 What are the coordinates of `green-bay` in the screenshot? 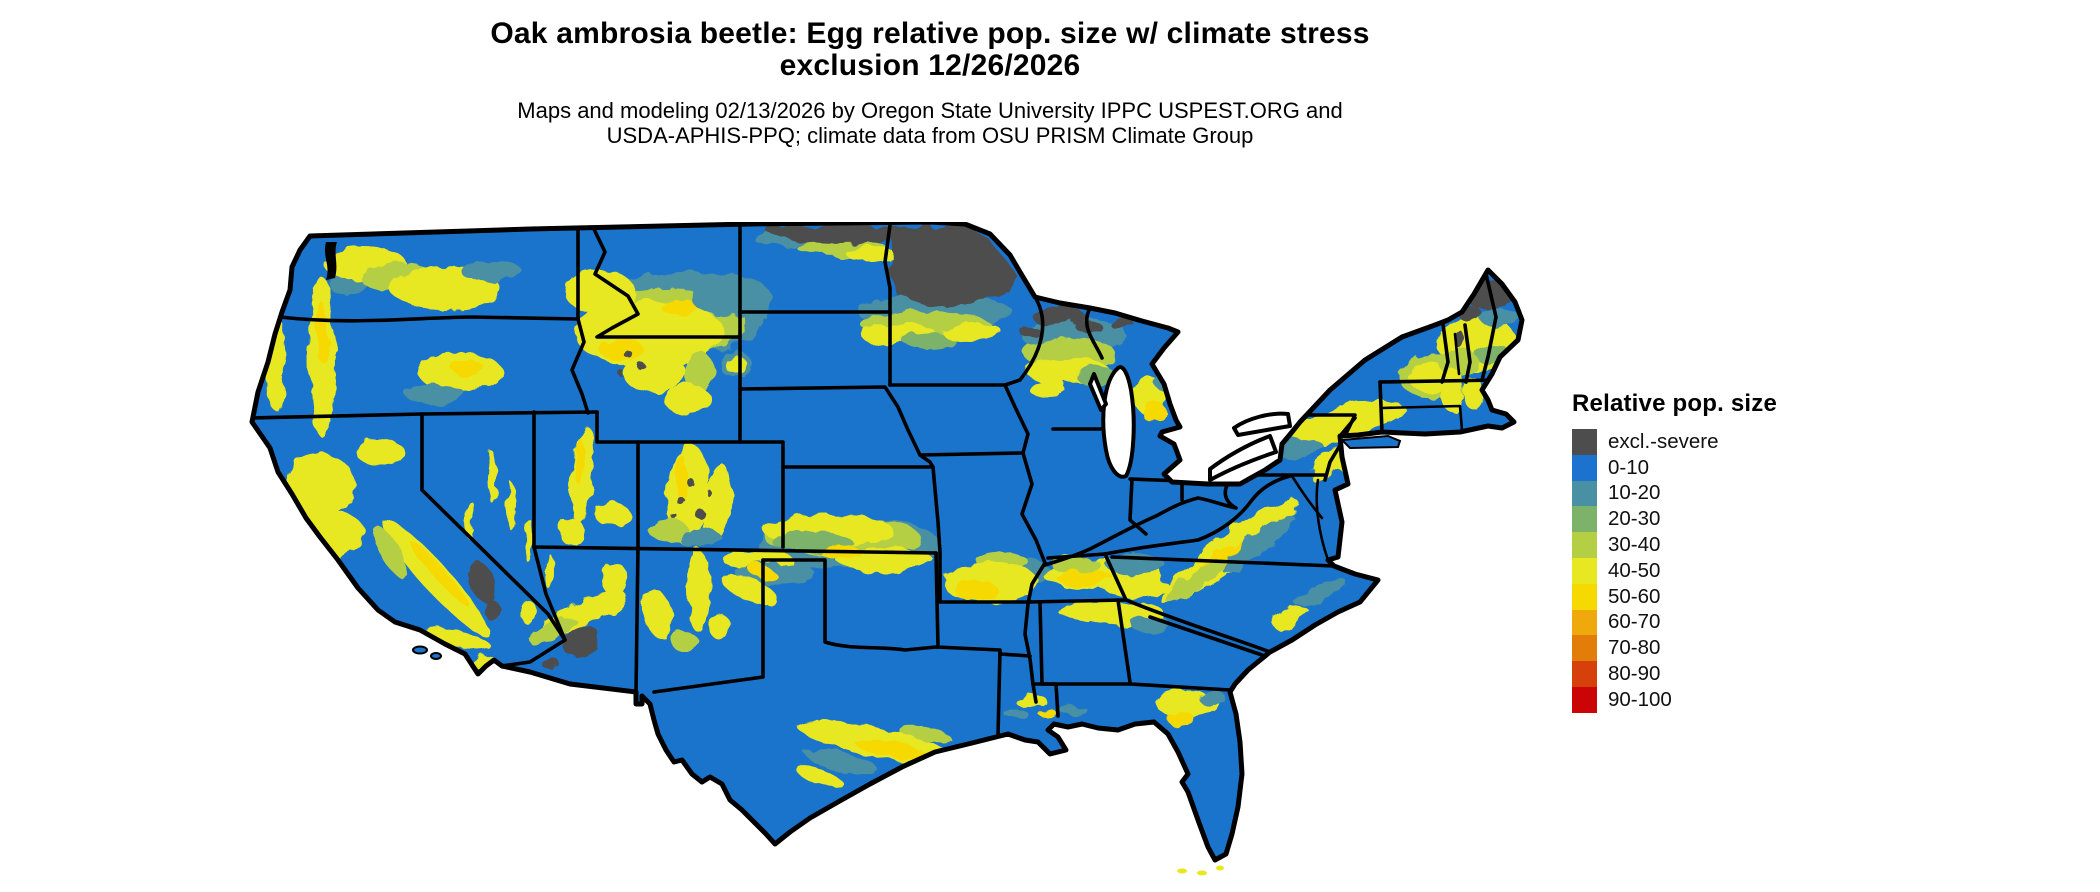 It's located at (1098, 392).